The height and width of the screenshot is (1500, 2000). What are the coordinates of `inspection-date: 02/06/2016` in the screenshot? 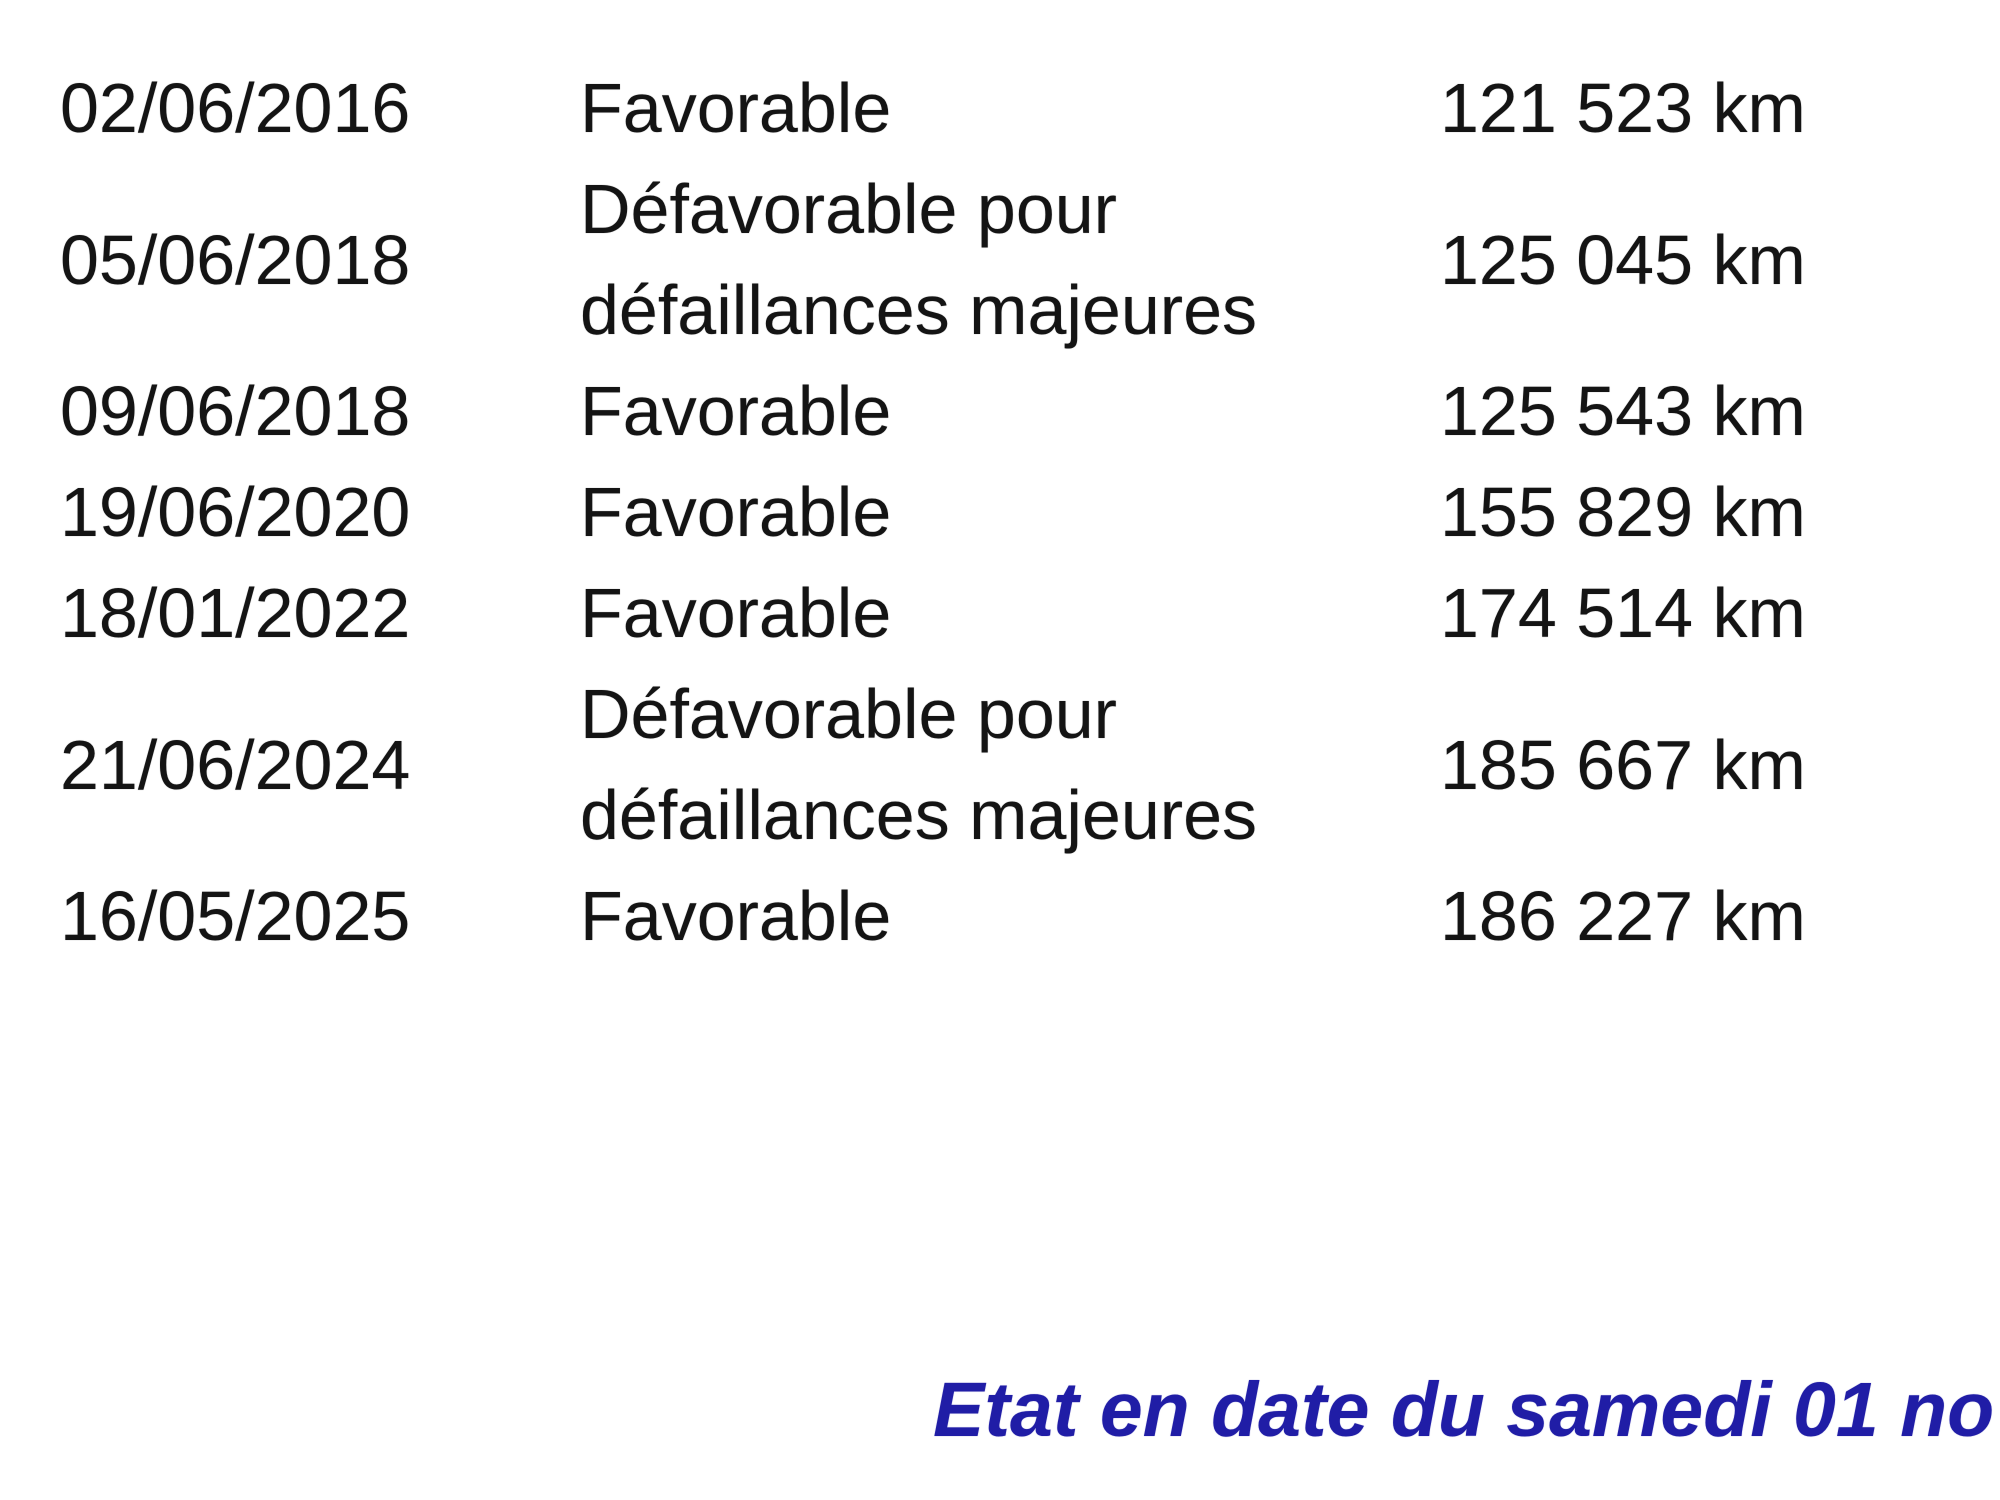 It's located at (235, 108).